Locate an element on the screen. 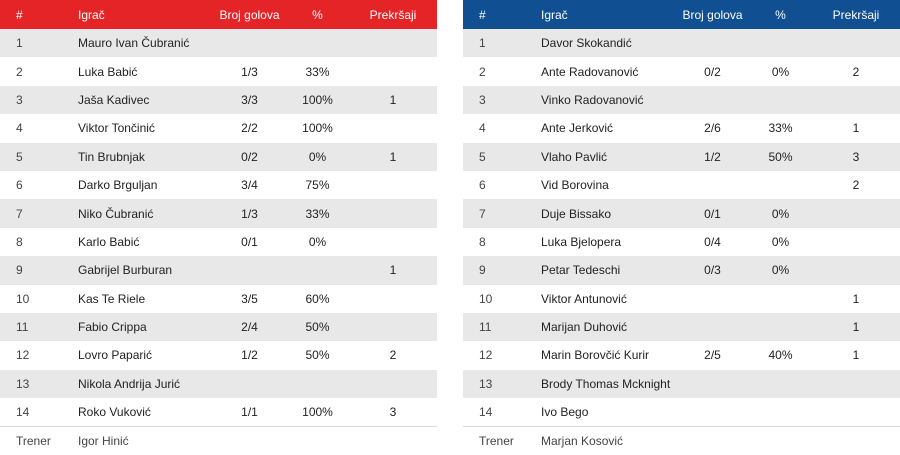  player-name: Fabio Crippa is located at coordinates (112, 327).